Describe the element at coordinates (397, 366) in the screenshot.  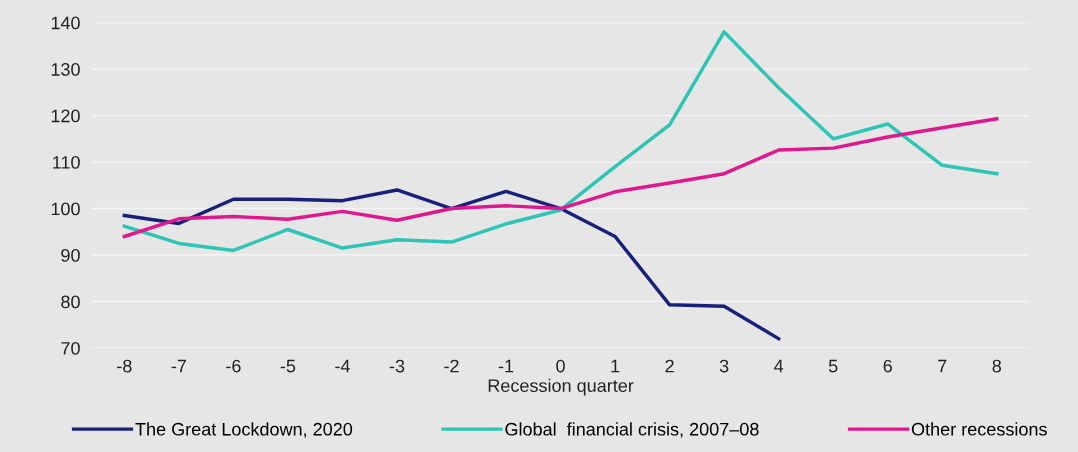
I see `x-tick-label: -3` at that location.